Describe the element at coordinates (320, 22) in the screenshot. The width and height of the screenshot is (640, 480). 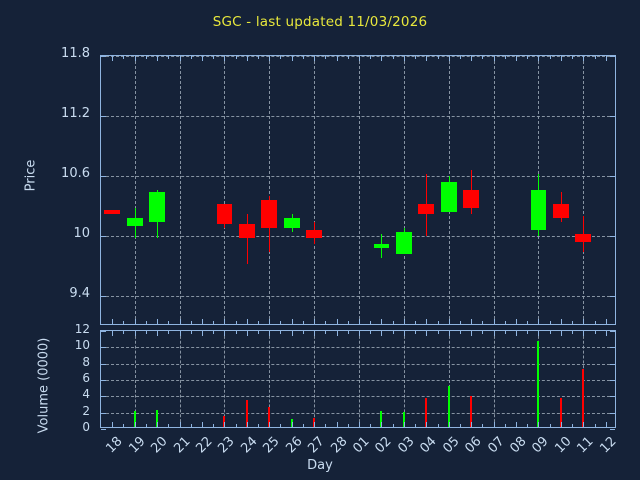
I see `chart-title: SGC - last updated 11/03/2026` at that location.